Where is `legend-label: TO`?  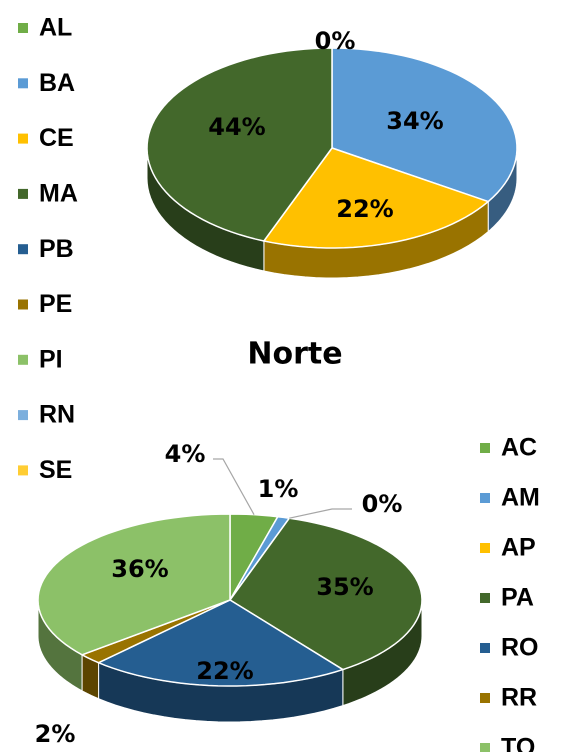
legend-label: TO is located at coordinates (518, 743).